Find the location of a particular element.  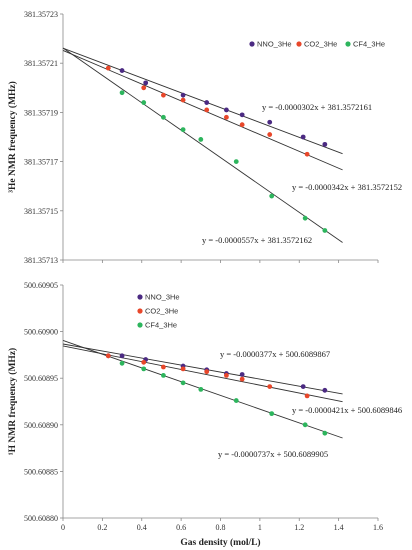

trendline-equation-cf4: y = -0.0000557x + 381.3572162 is located at coordinates (257, 240).